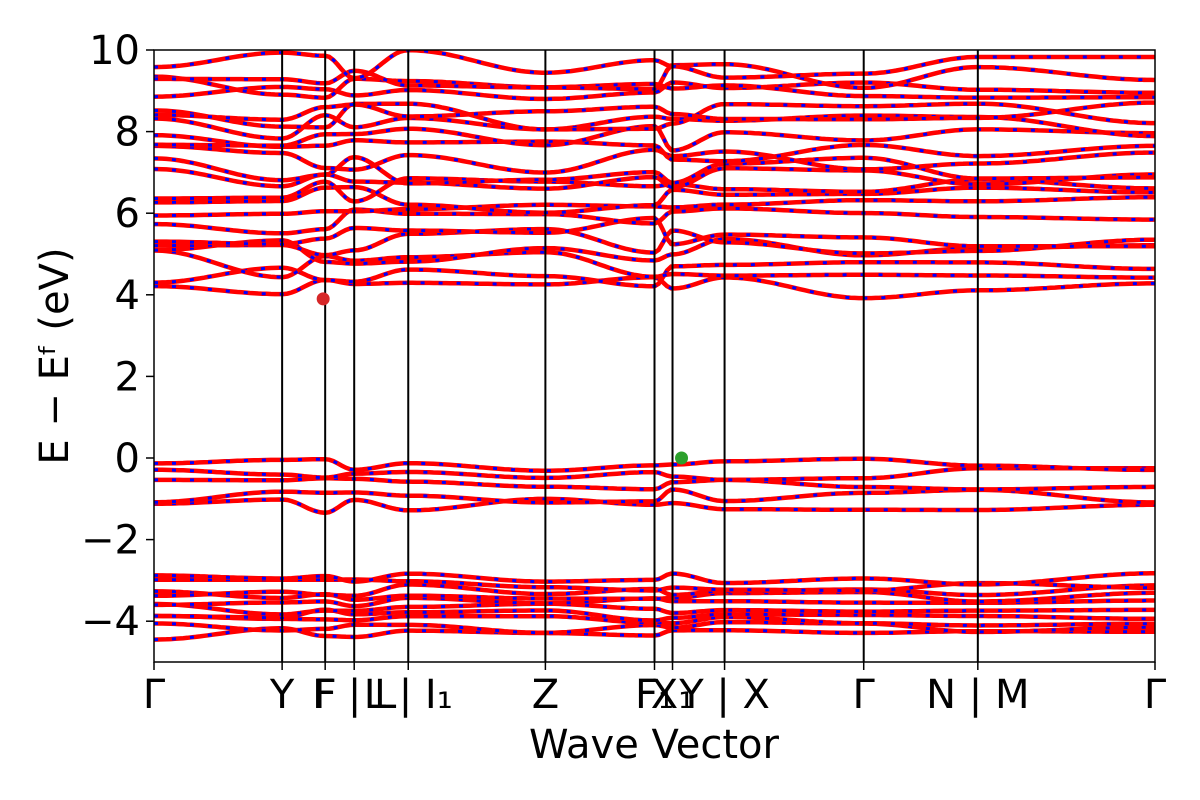 The width and height of the screenshot is (1200, 800). I want to click on y-axis-ticks: −4 −2 0 2 4 6 8 10, so click(117, 336).